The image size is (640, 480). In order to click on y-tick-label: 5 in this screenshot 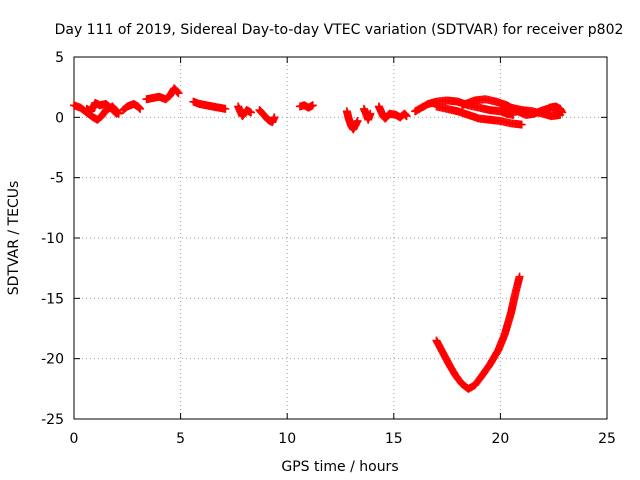, I will do `click(59, 58)`.